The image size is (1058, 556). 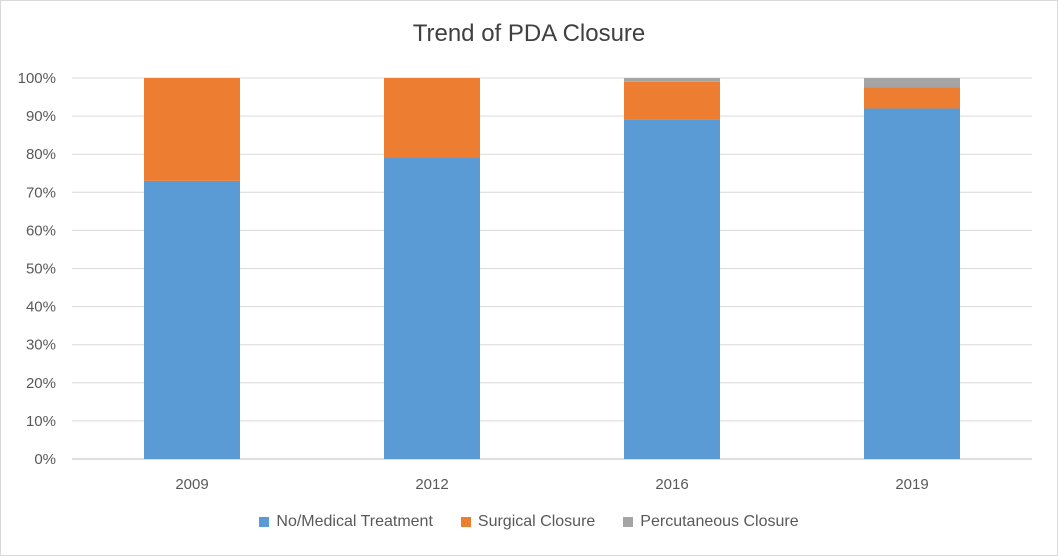 I want to click on y-tick-label: 20%, so click(x=41, y=383).